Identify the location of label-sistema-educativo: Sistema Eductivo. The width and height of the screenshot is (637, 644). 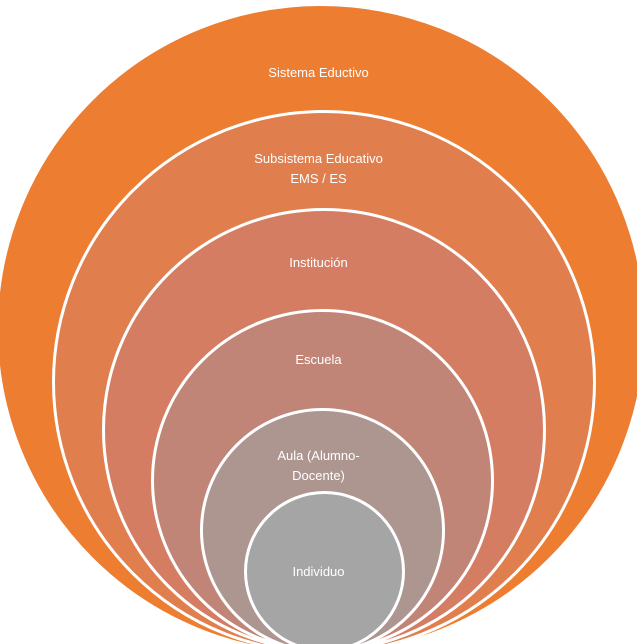
(318, 73).